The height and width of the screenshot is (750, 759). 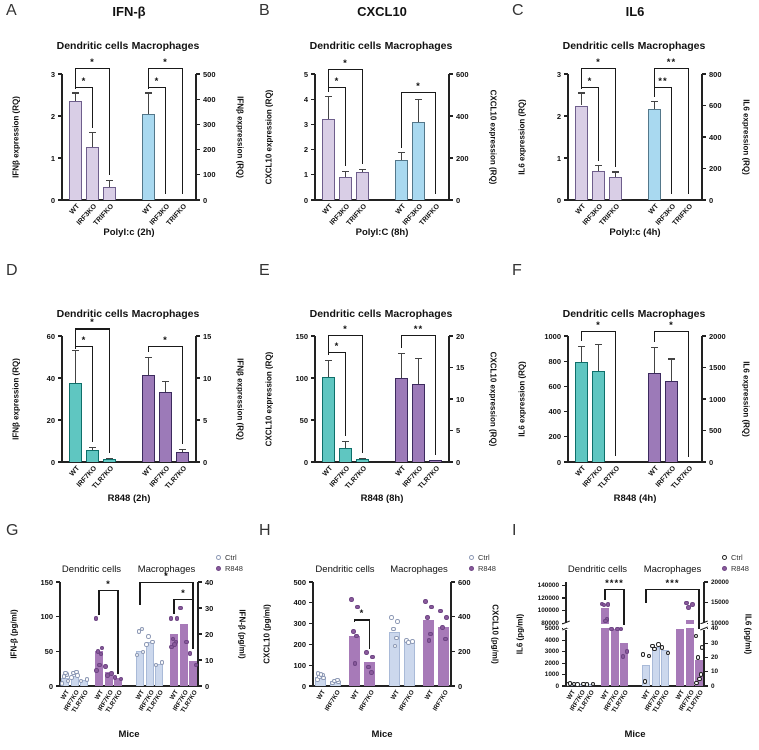 What do you see at coordinates (14, 634) in the screenshot?
I see `y-axis-label-left: IFN-β (pg/ml)` at bounding box center [14, 634].